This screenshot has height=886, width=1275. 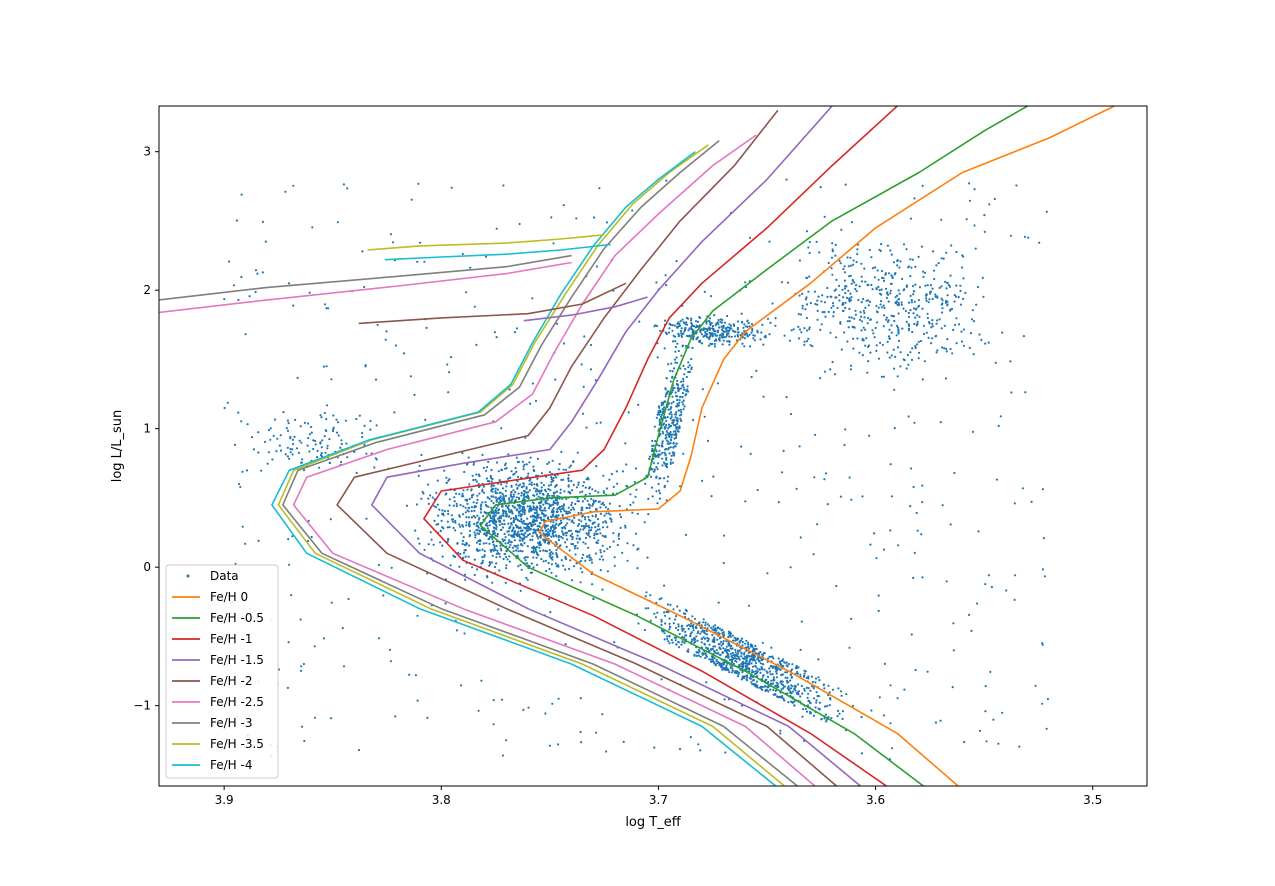 I want to click on legend-label: Fe/H -3, so click(x=231, y=723).